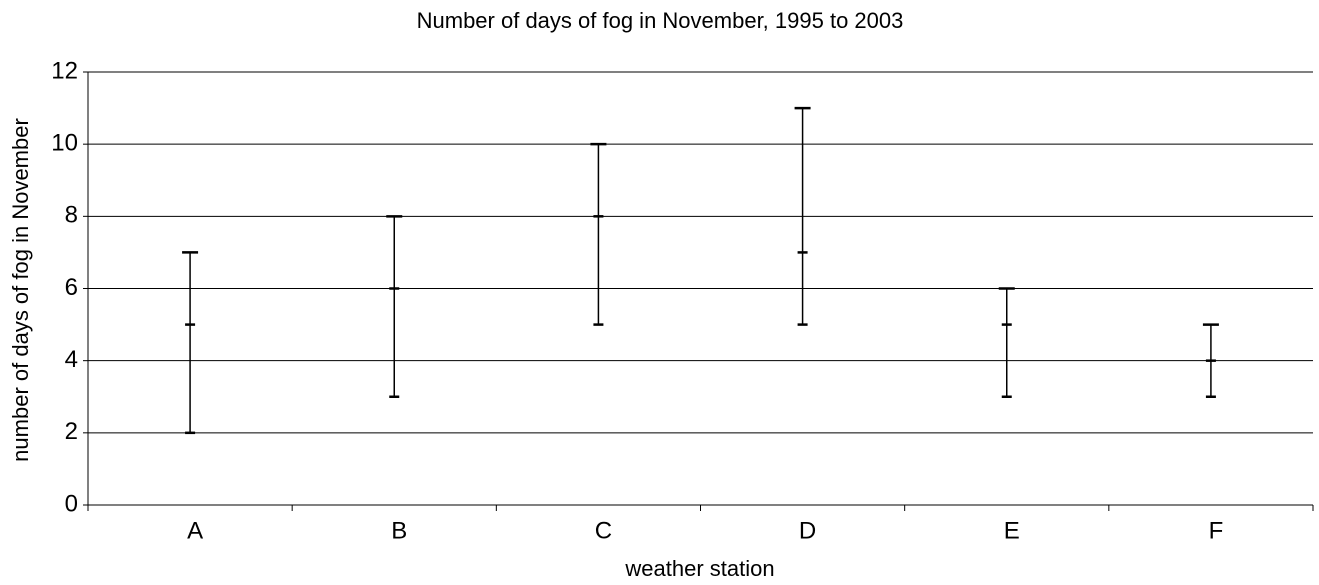 Image resolution: width=1319 pixels, height=585 pixels. What do you see at coordinates (71, 503) in the screenshot?
I see `y-tick-label: 0` at bounding box center [71, 503].